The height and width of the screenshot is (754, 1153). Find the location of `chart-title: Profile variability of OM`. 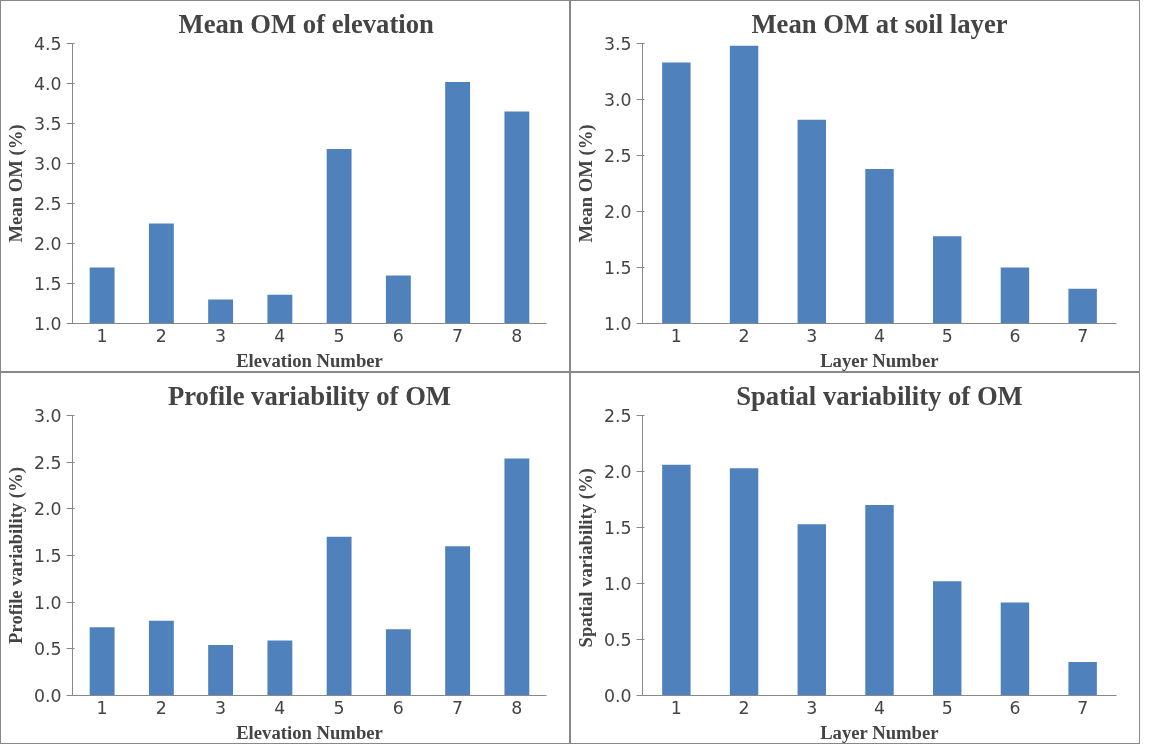

chart-title: Profile variability of OM is located at coordinates (309, 395).